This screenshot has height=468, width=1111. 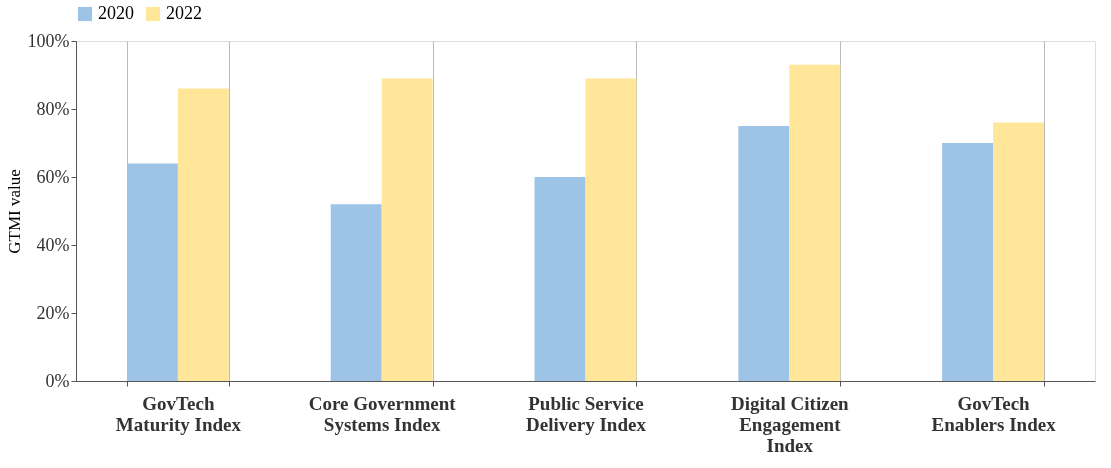 What do you see at coordinates (53, 176) in the screenshot?
I see `y-tick-label: 60%` at bounding box center [53, 176].